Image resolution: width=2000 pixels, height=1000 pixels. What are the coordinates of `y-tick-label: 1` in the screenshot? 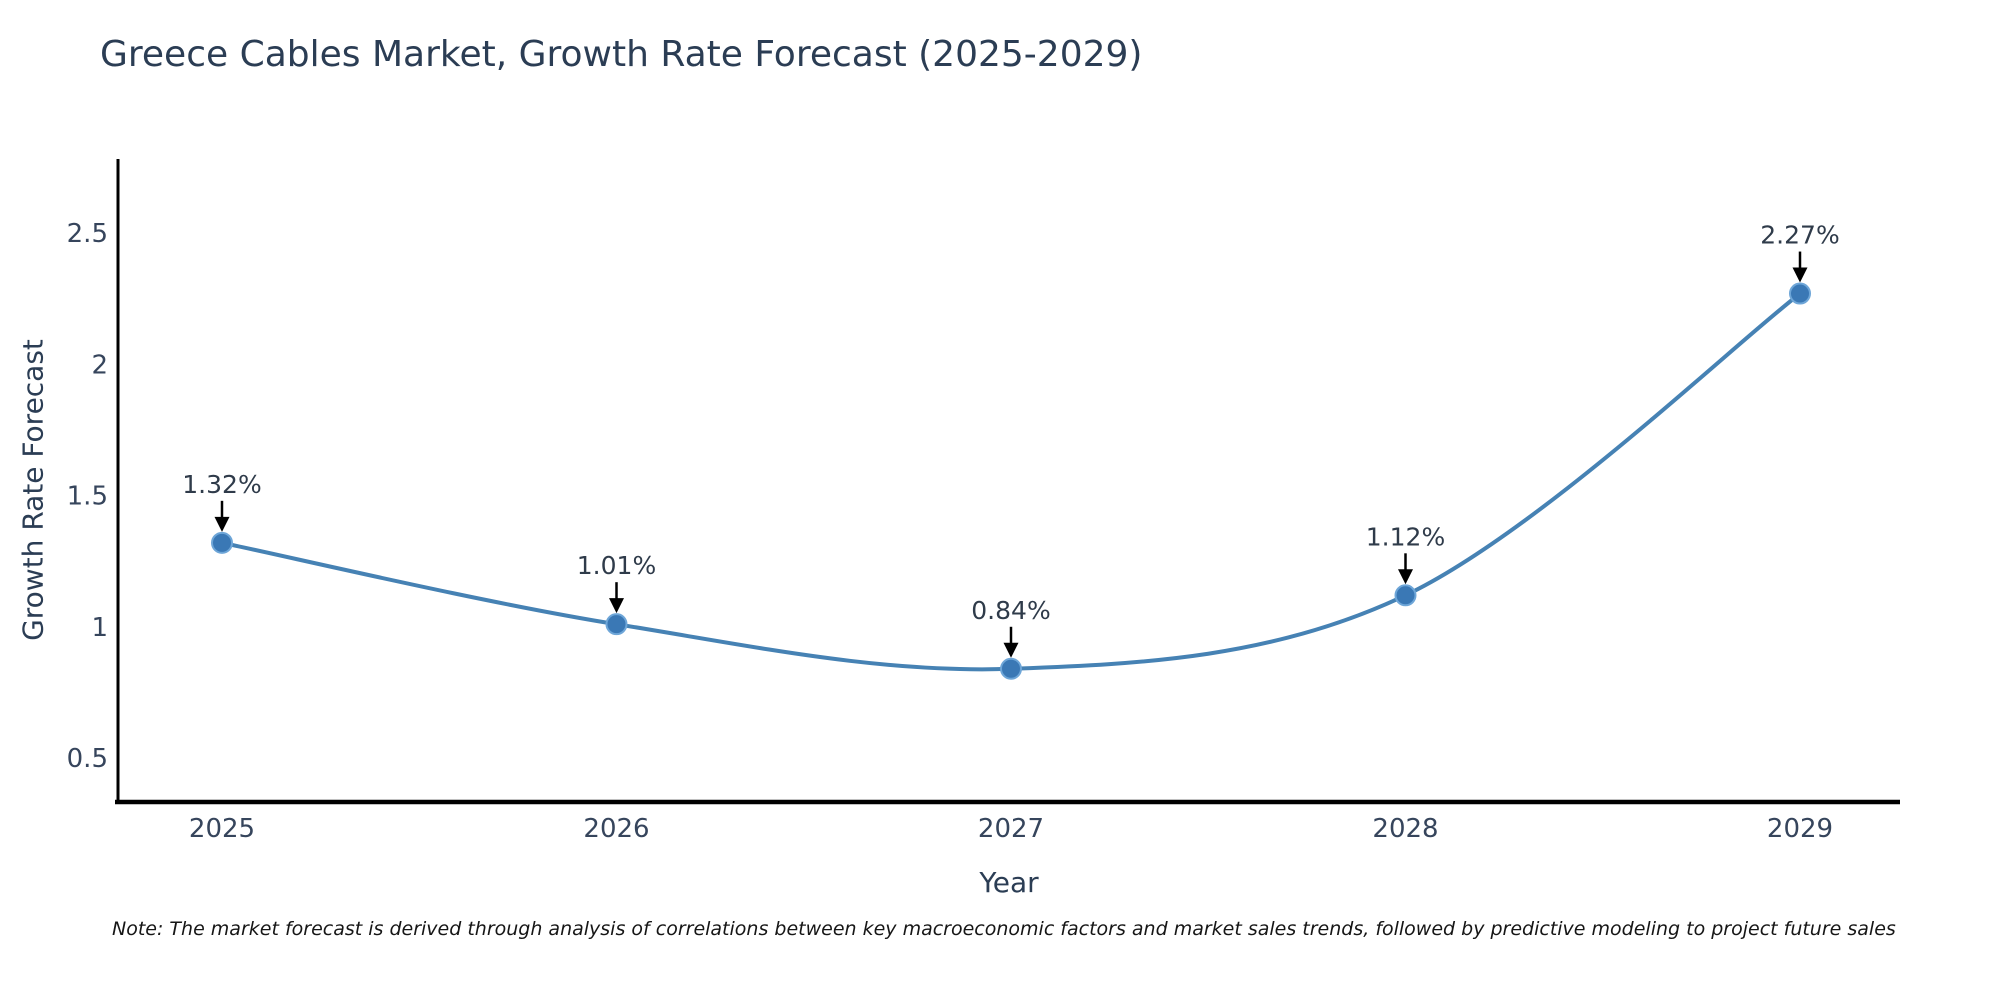 It's located at (99, 628).